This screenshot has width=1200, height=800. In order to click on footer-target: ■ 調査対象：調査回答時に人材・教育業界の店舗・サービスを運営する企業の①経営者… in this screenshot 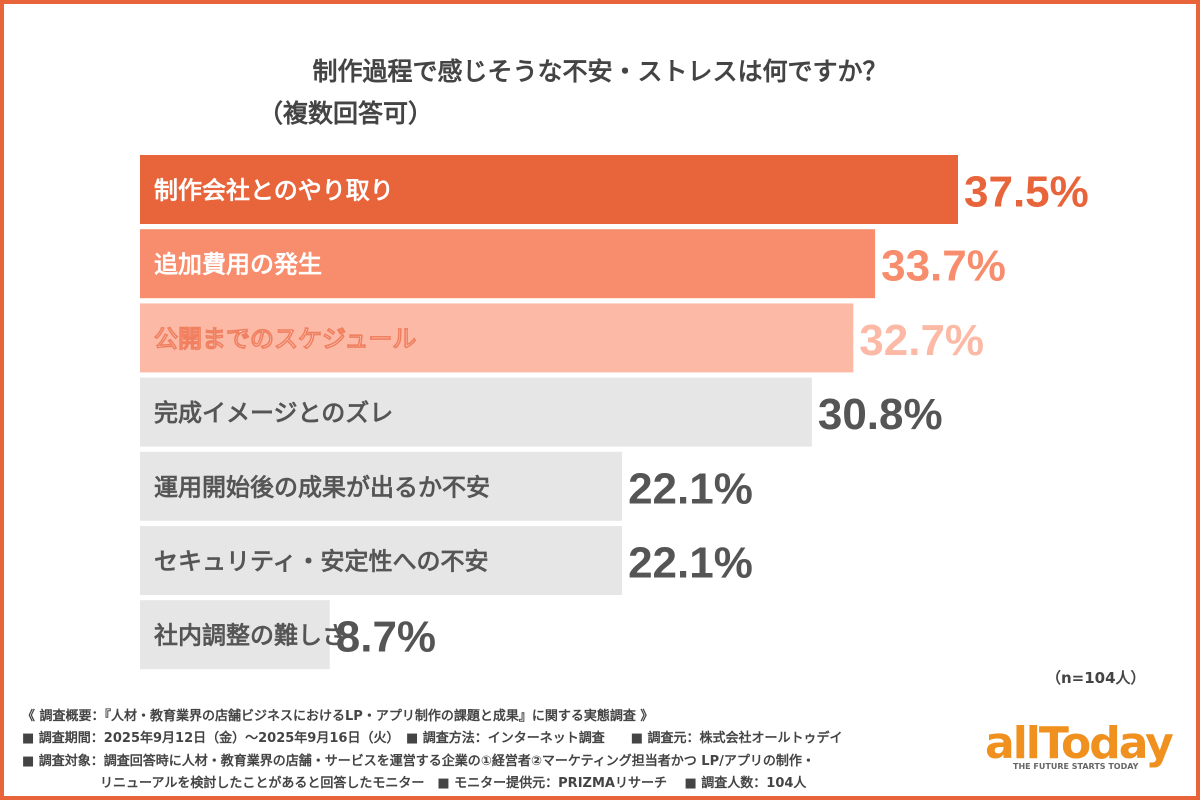, I will do `click(418, 761)`.